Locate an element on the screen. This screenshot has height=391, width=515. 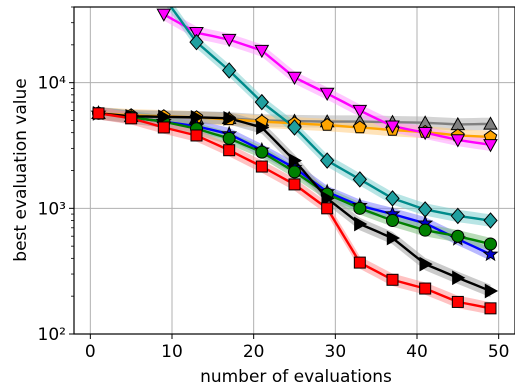
x-tick-label: 30 is located at coordinates (336, 352).